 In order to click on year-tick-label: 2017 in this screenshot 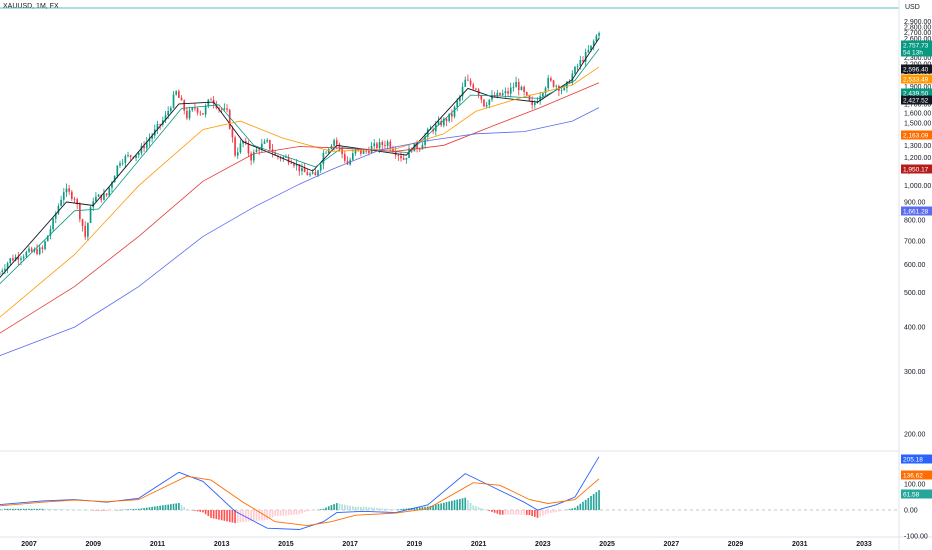, I will do `click(350, 544)`.